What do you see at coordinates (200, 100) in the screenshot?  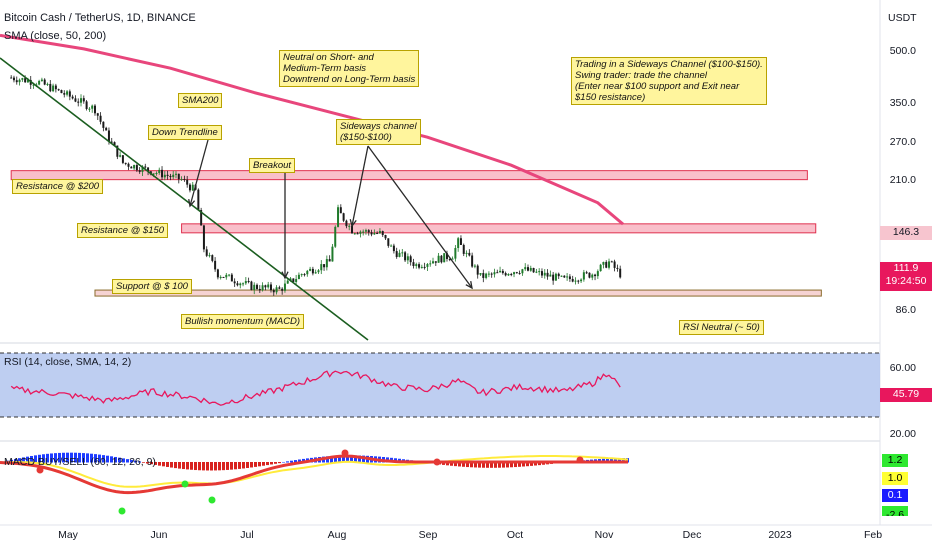 I see `note-sma200: SMA200` at bounding box center [200, 100].